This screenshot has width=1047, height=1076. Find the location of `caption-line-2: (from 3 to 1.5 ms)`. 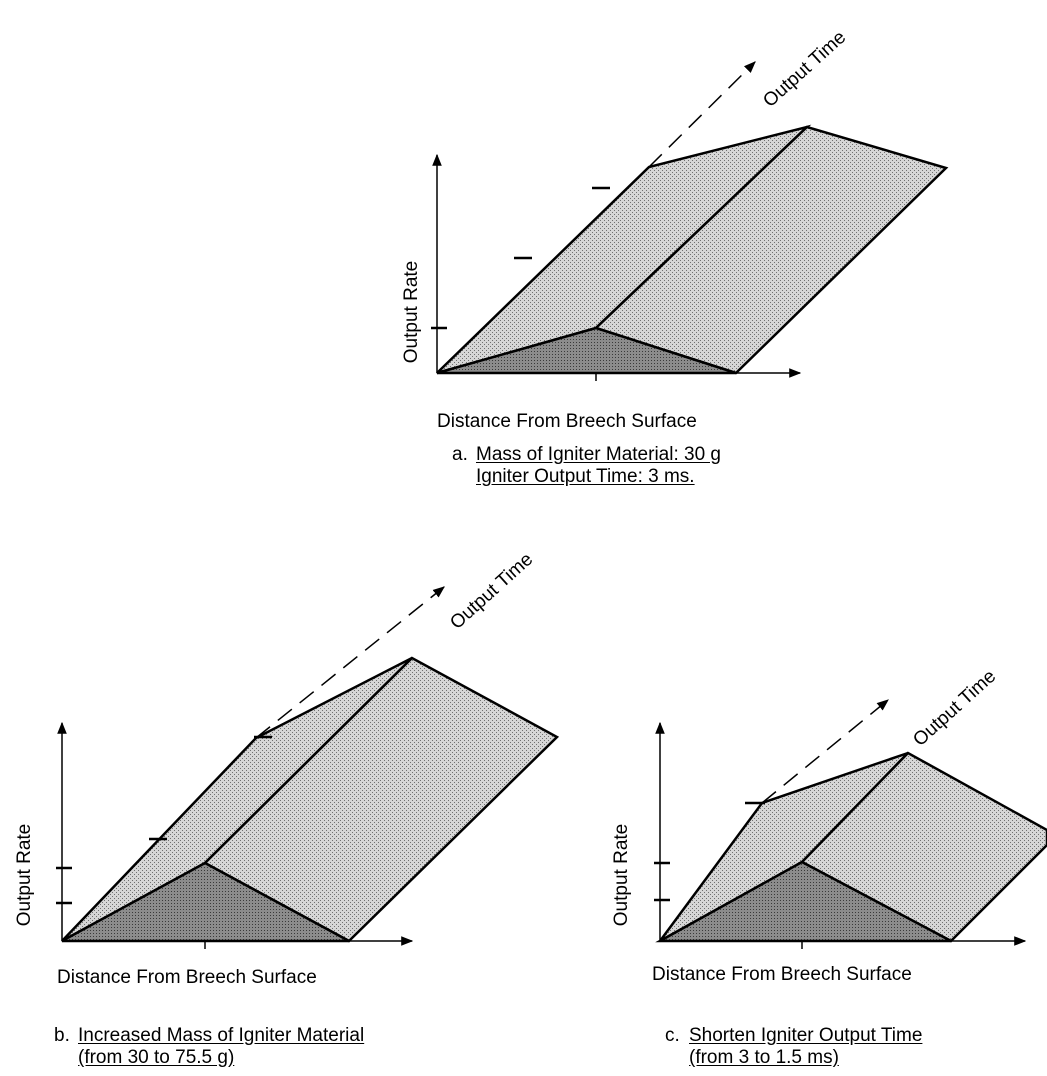

caption-line-2: (from 3 to 1.5 ms) is located at coordinates (764, 1057).